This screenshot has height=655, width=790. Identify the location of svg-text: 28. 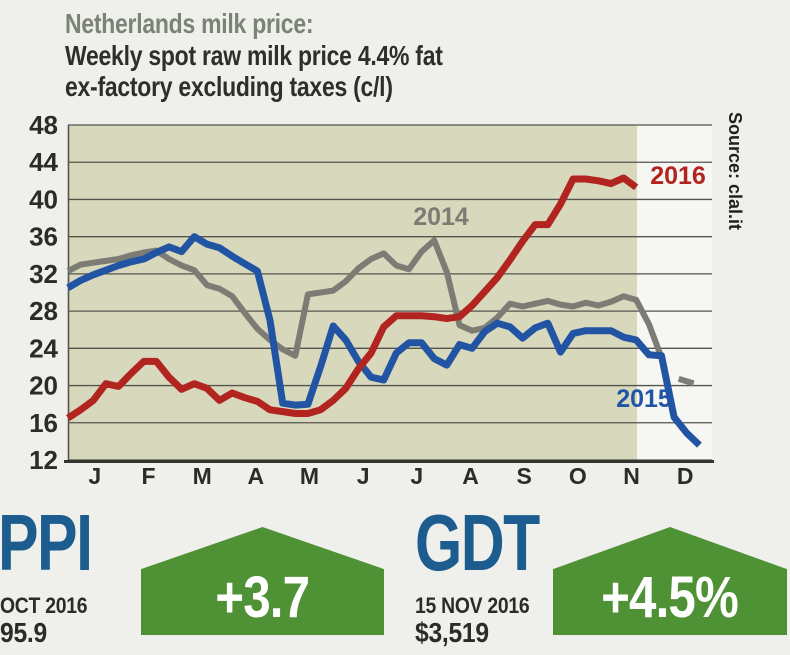
(43, 311).